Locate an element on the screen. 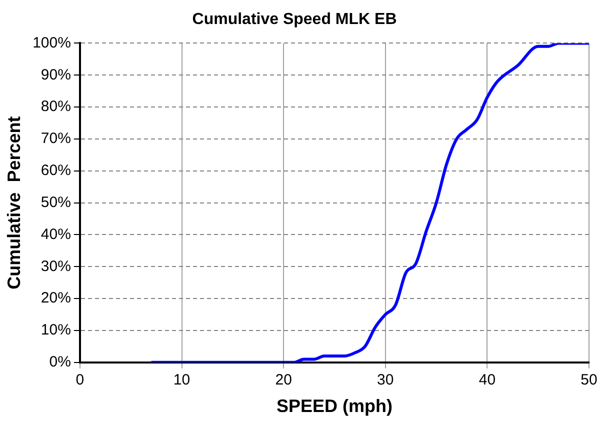 The image size is (603, 422). y-tick-label: 50% is located at coordinates (55, 202).